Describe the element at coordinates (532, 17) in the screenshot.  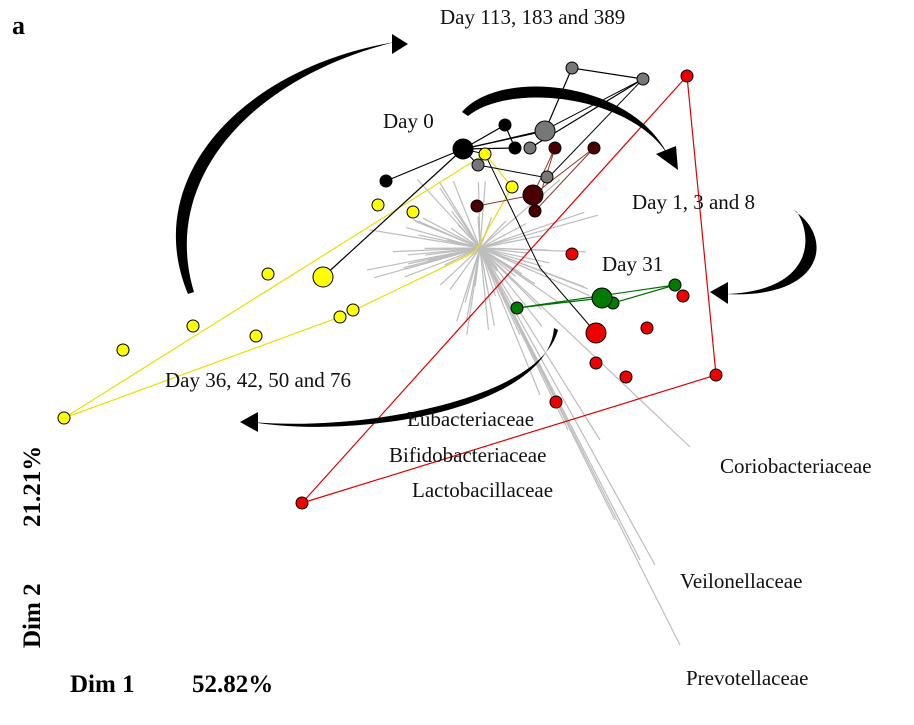
I see `group-label: Day 113, 183 and 389` at that location.